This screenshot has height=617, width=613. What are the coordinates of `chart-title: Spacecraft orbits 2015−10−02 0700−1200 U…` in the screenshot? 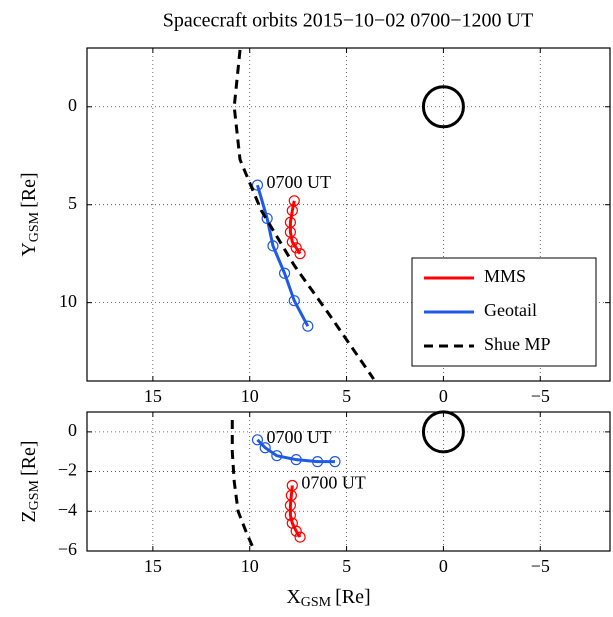 It's located at (348, 21).